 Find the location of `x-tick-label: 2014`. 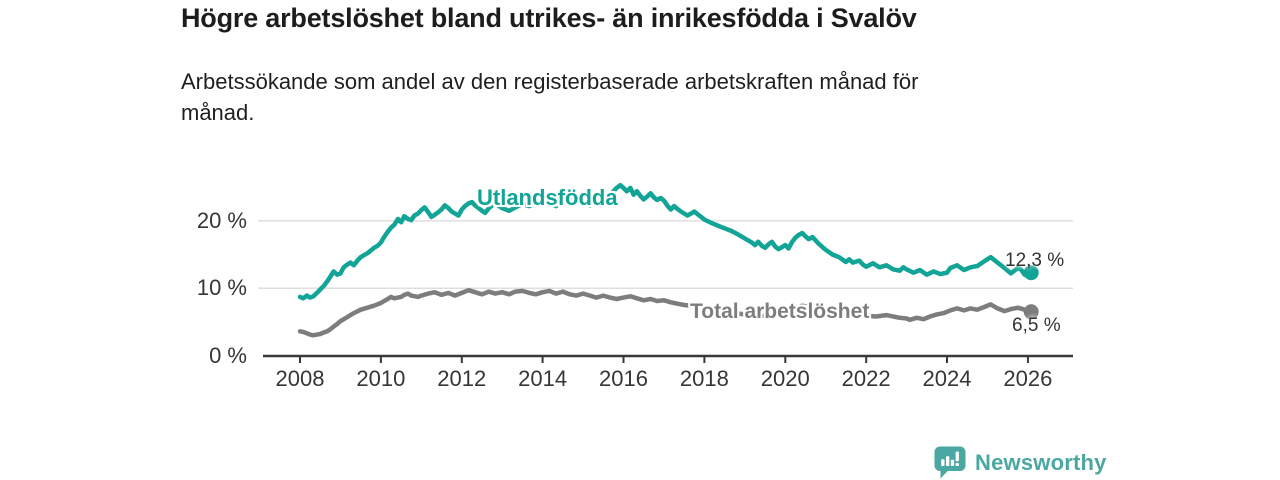

x-tick-label: 2014 is located at coordinates (543, 378).